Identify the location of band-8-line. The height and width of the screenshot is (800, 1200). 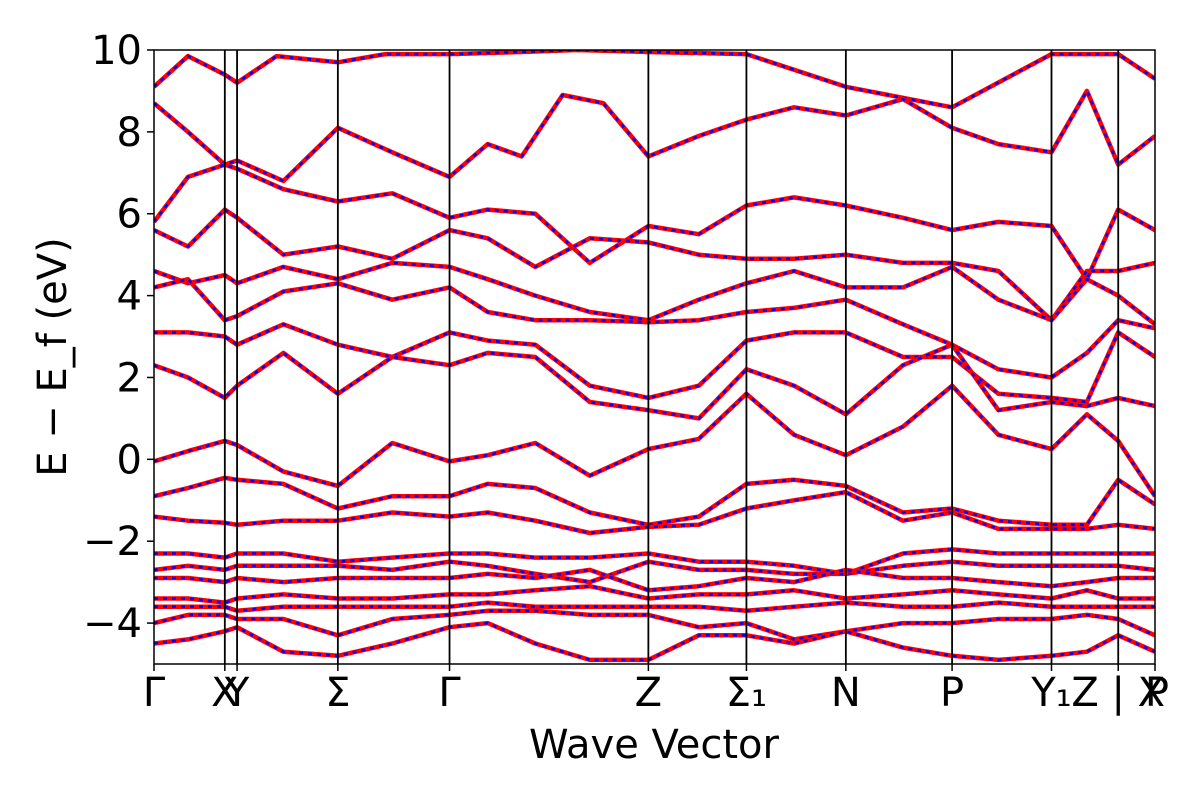
(654, 440).